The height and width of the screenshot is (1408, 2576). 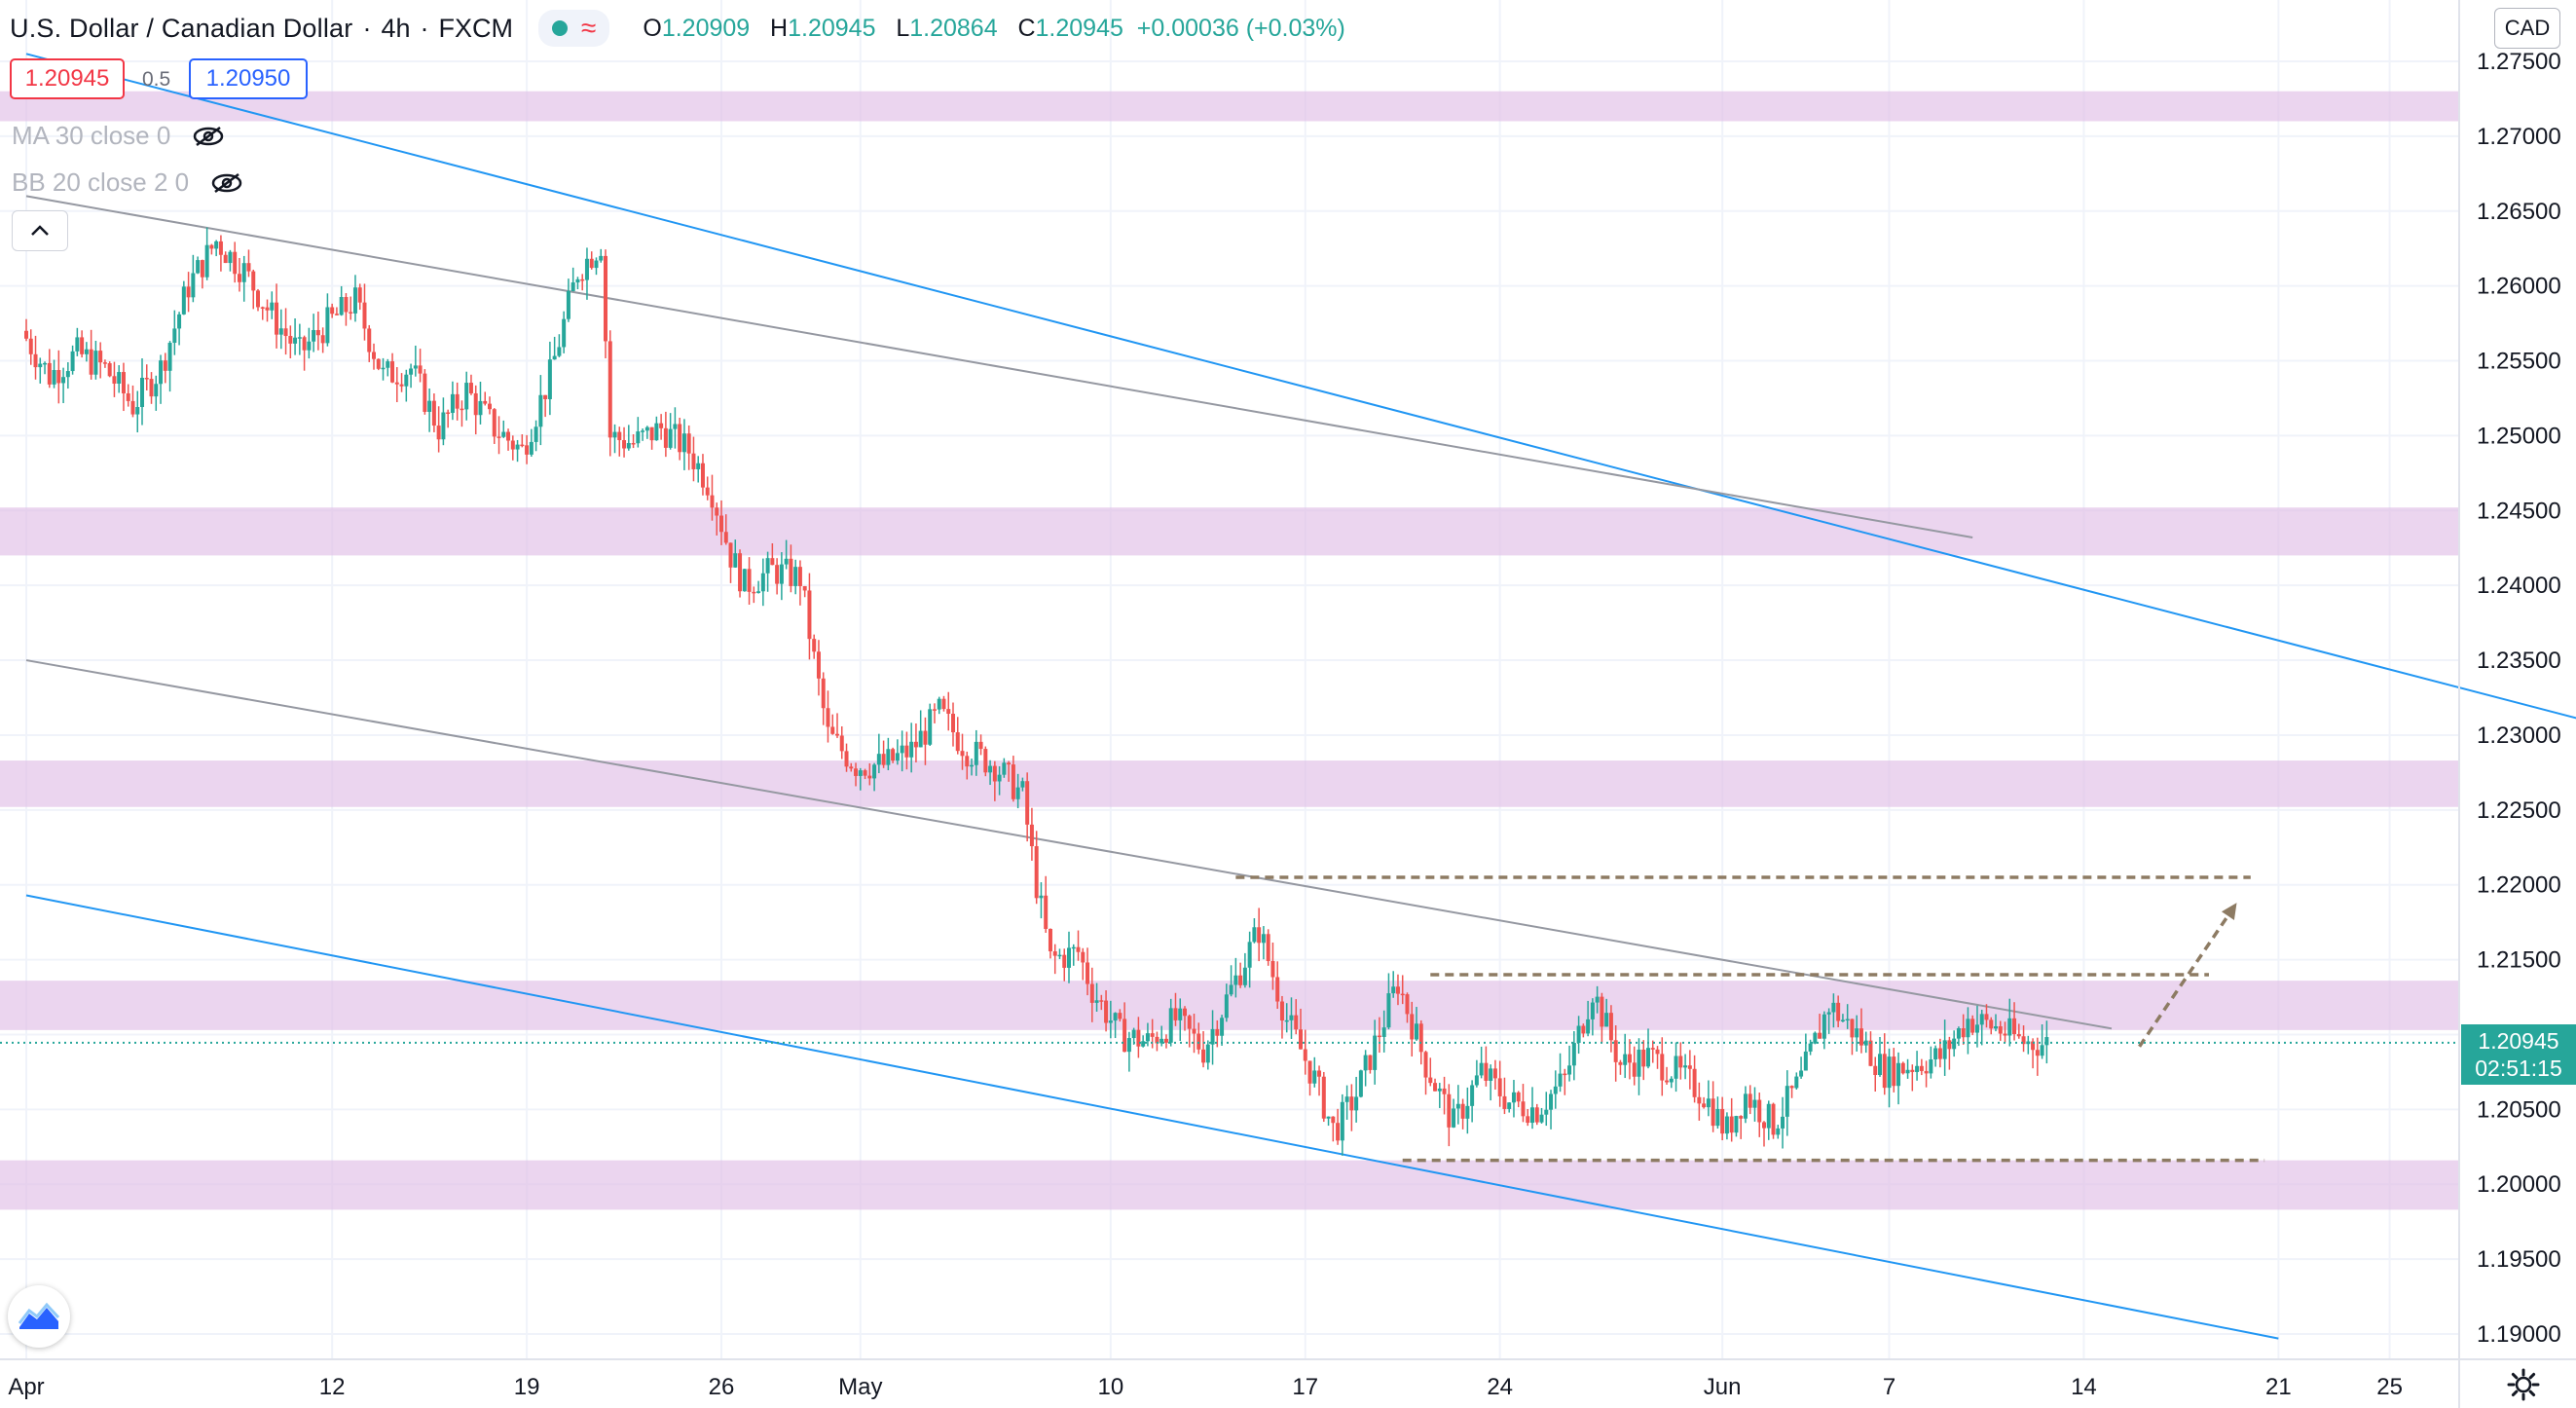 What do you see at coordinates (181, 28) in the screenshot?
I see `symbol-name: U.S. Dollar / Canadian Dollar` at bounding box center [181, 28].